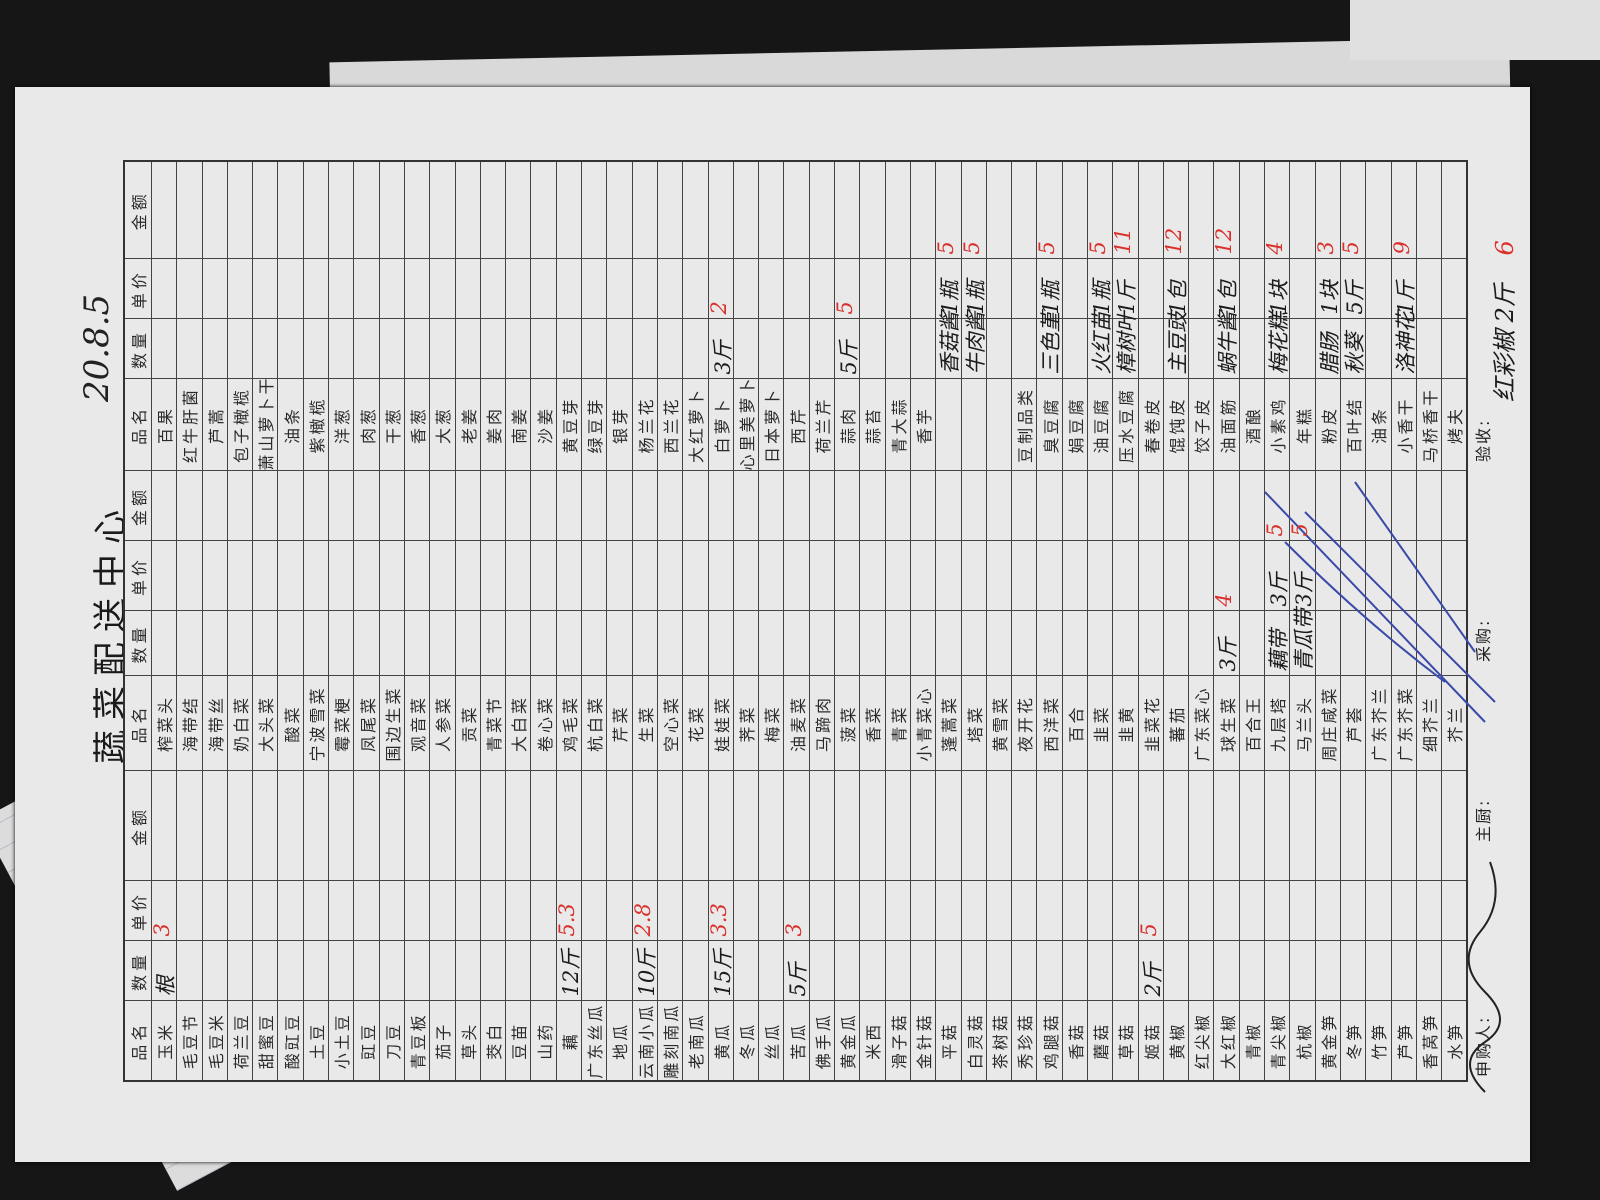 This screenshot has width=1600, height=1200. Describe the element at coordinates (1429, 1041) in the screenshot. I see `item-name: 香莴笋` at that location.